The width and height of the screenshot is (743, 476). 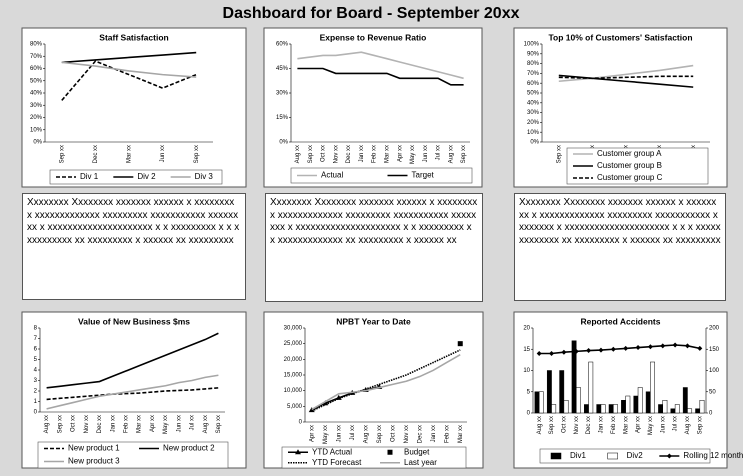 What do you see at coordinates (629, 153) in the screenshot?
I see `legend-label: Customer group A` at bounding box center [629, 153].